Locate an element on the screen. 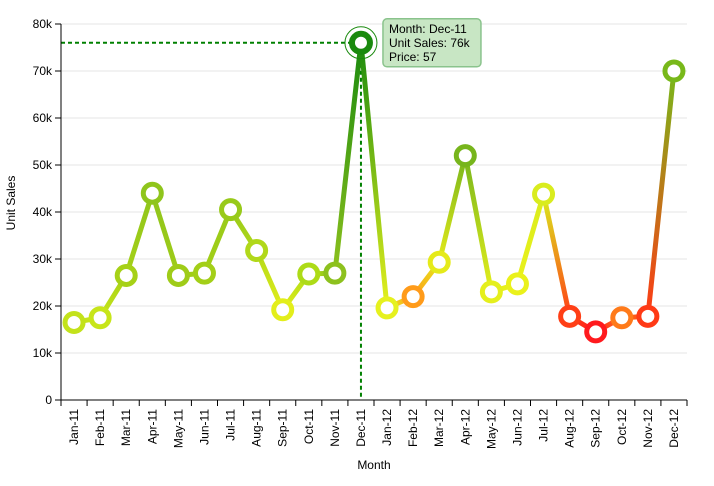 This screenshot has width=714, height=486. x-tick-label: Jun-11 is located at coordinates (204, 427).